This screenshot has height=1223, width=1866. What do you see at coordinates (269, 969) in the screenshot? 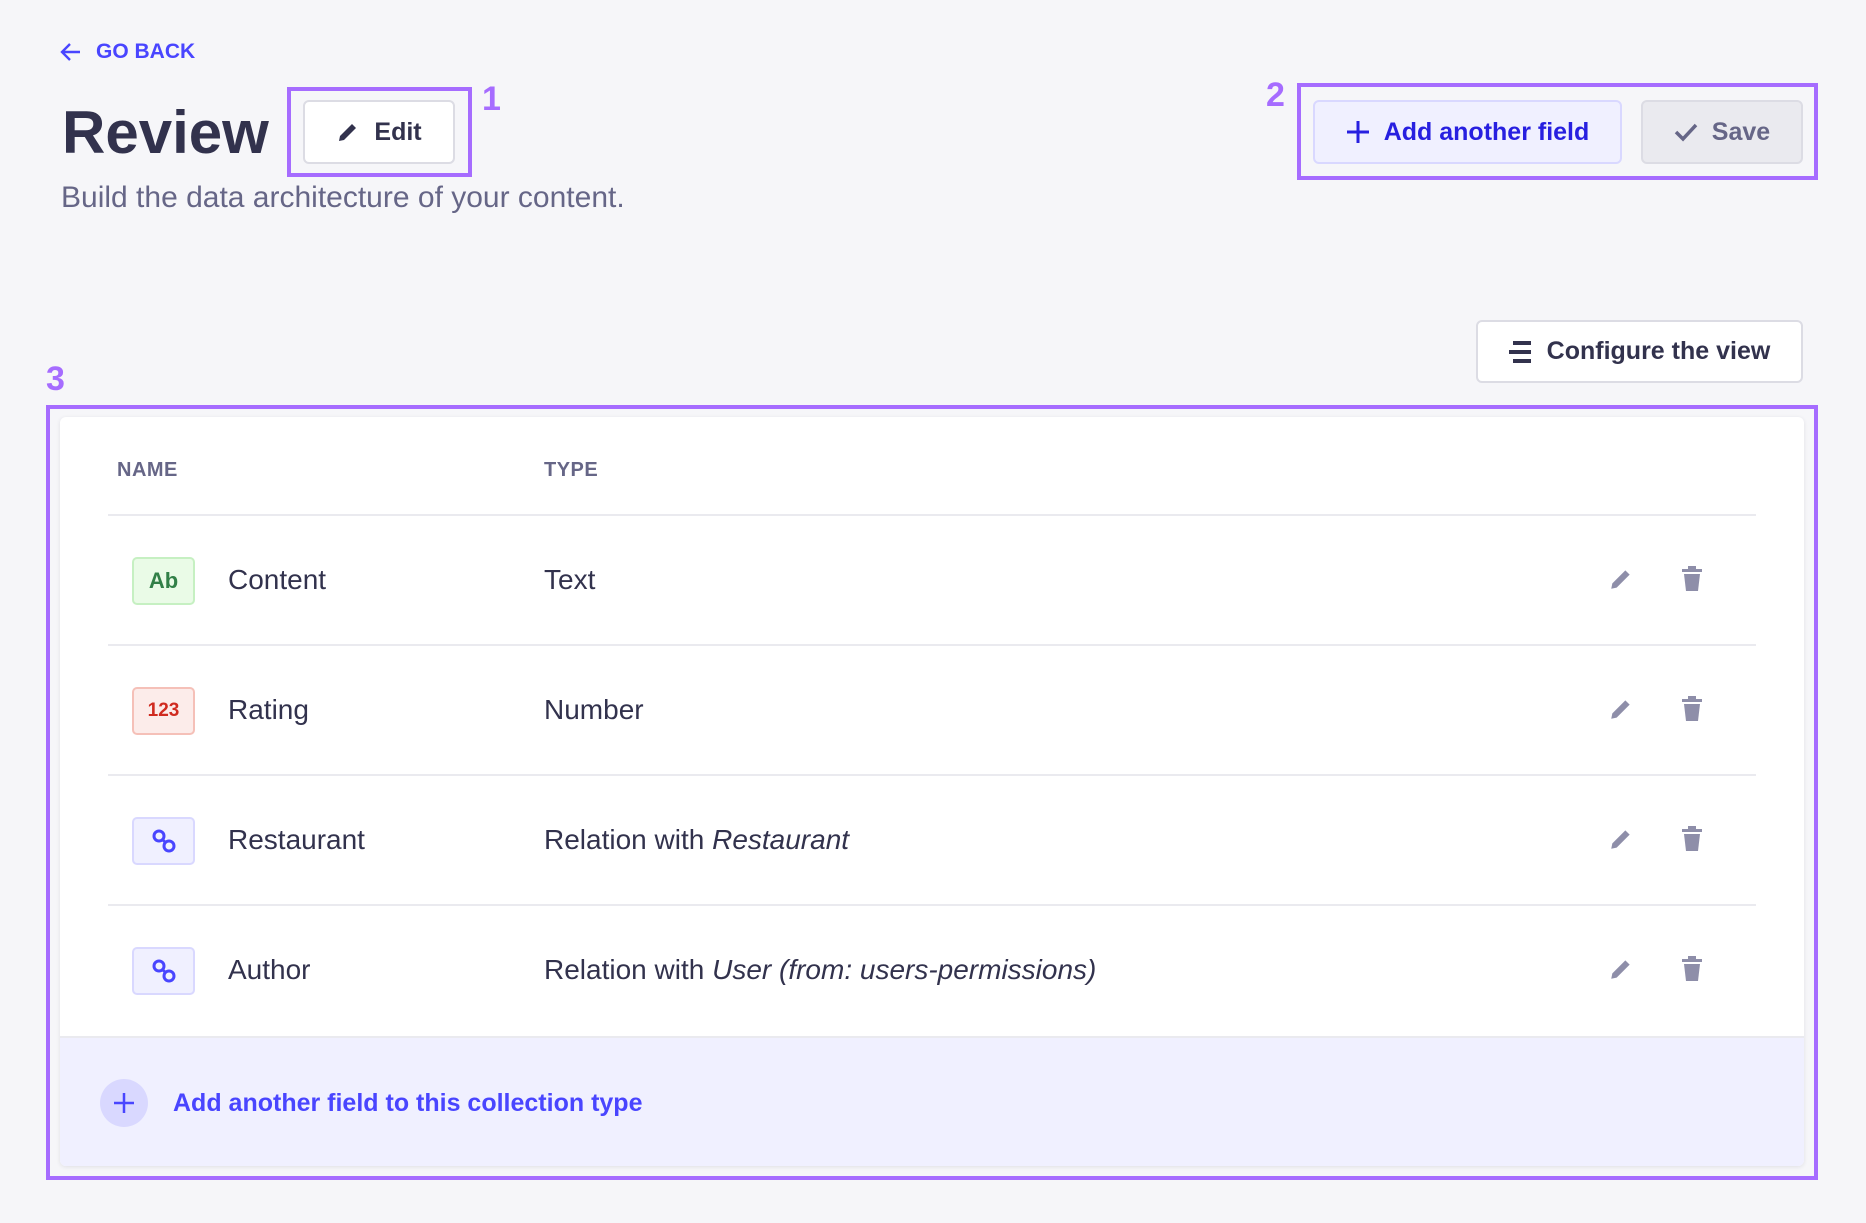
I see `field-name: Author` at bounding box center [269, 969].